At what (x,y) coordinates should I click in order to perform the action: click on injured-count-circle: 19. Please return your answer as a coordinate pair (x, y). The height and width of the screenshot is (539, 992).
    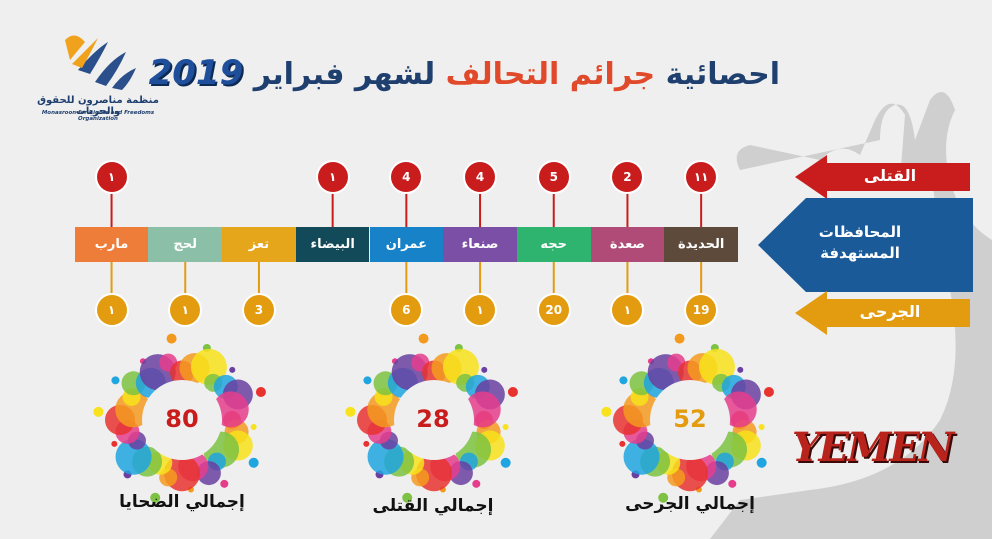
    Looking at the image, I should click on (701, 310).